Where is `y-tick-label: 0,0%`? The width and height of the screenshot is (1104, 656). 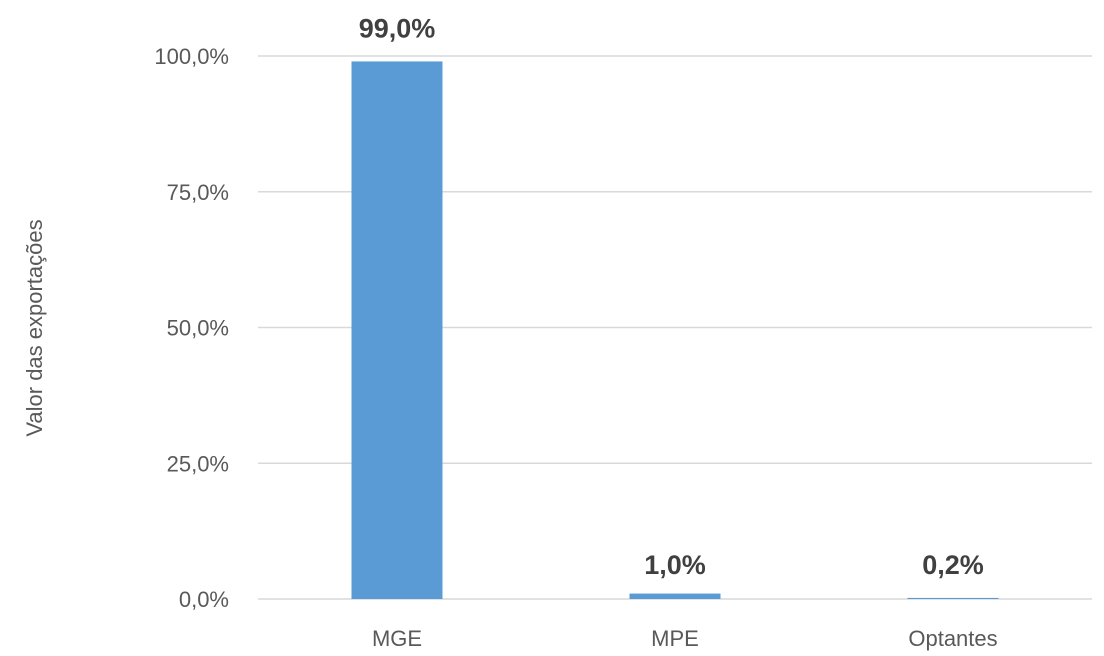
y-tick-label: 0,0% is located at coordinates (204, 599).